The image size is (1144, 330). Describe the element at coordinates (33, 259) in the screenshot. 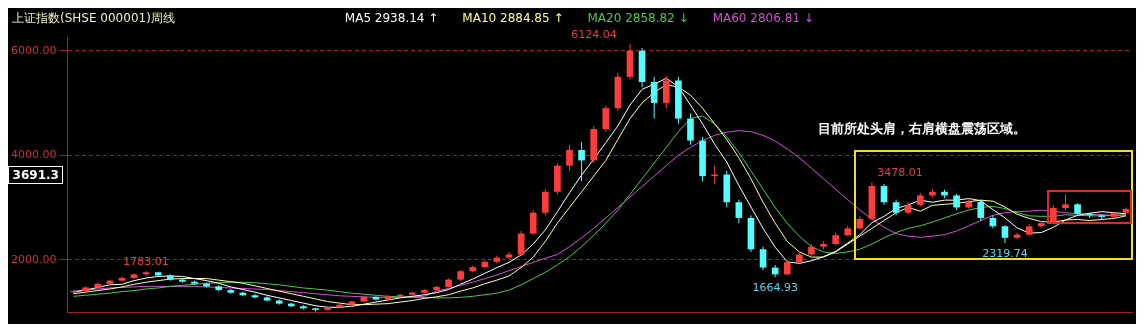

I see `y-tick-label: 2000.00` at that location.